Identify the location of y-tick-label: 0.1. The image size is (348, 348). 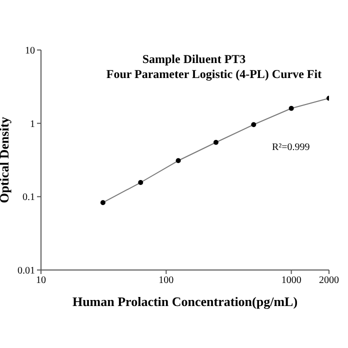
(28, 198).